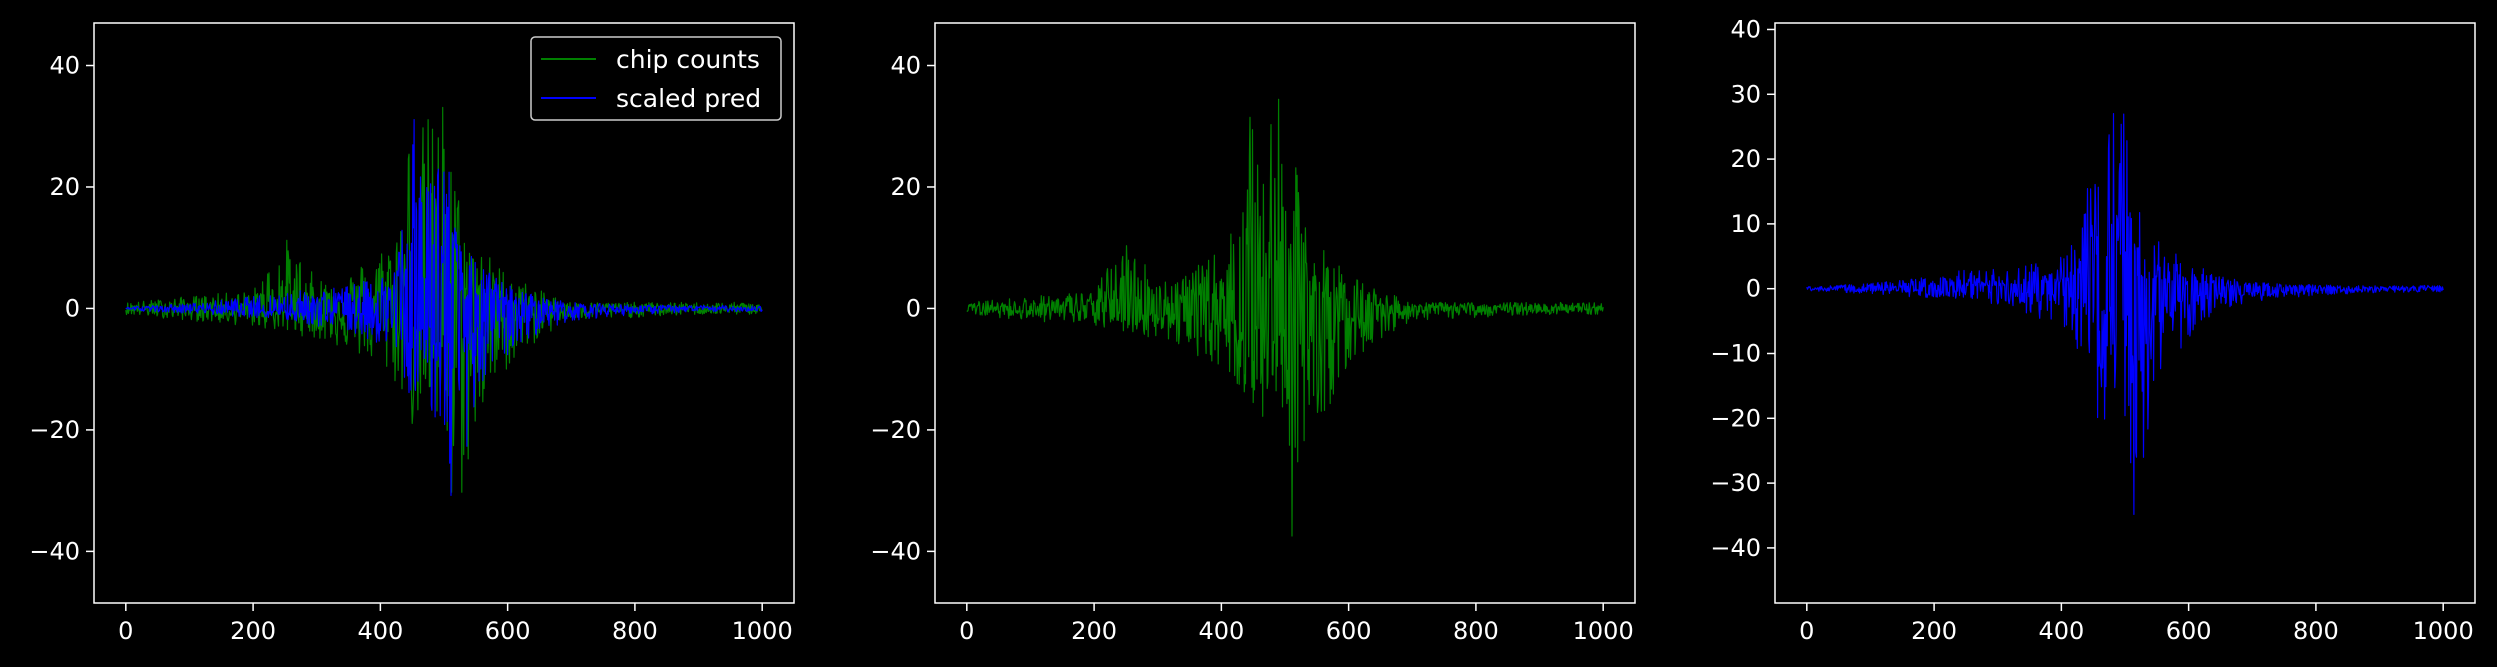 This screenshot has height=667, width=2497. I want to click on series-line-scaled-pred, so click(444, 307).